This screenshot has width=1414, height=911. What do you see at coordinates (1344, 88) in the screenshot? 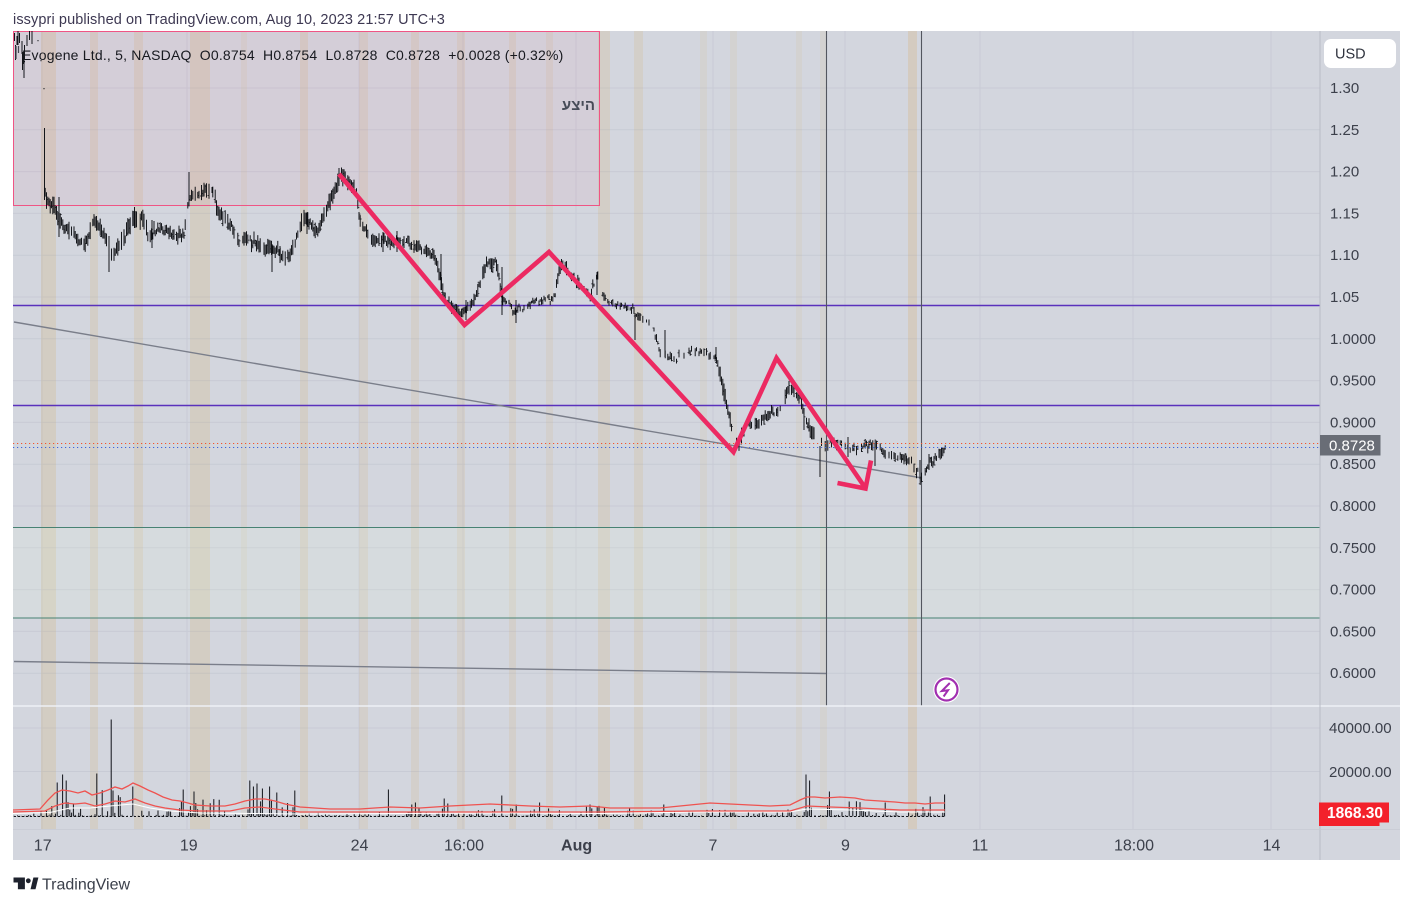
I see `svg-text: 1.30` at bounding box center [1344, 88].